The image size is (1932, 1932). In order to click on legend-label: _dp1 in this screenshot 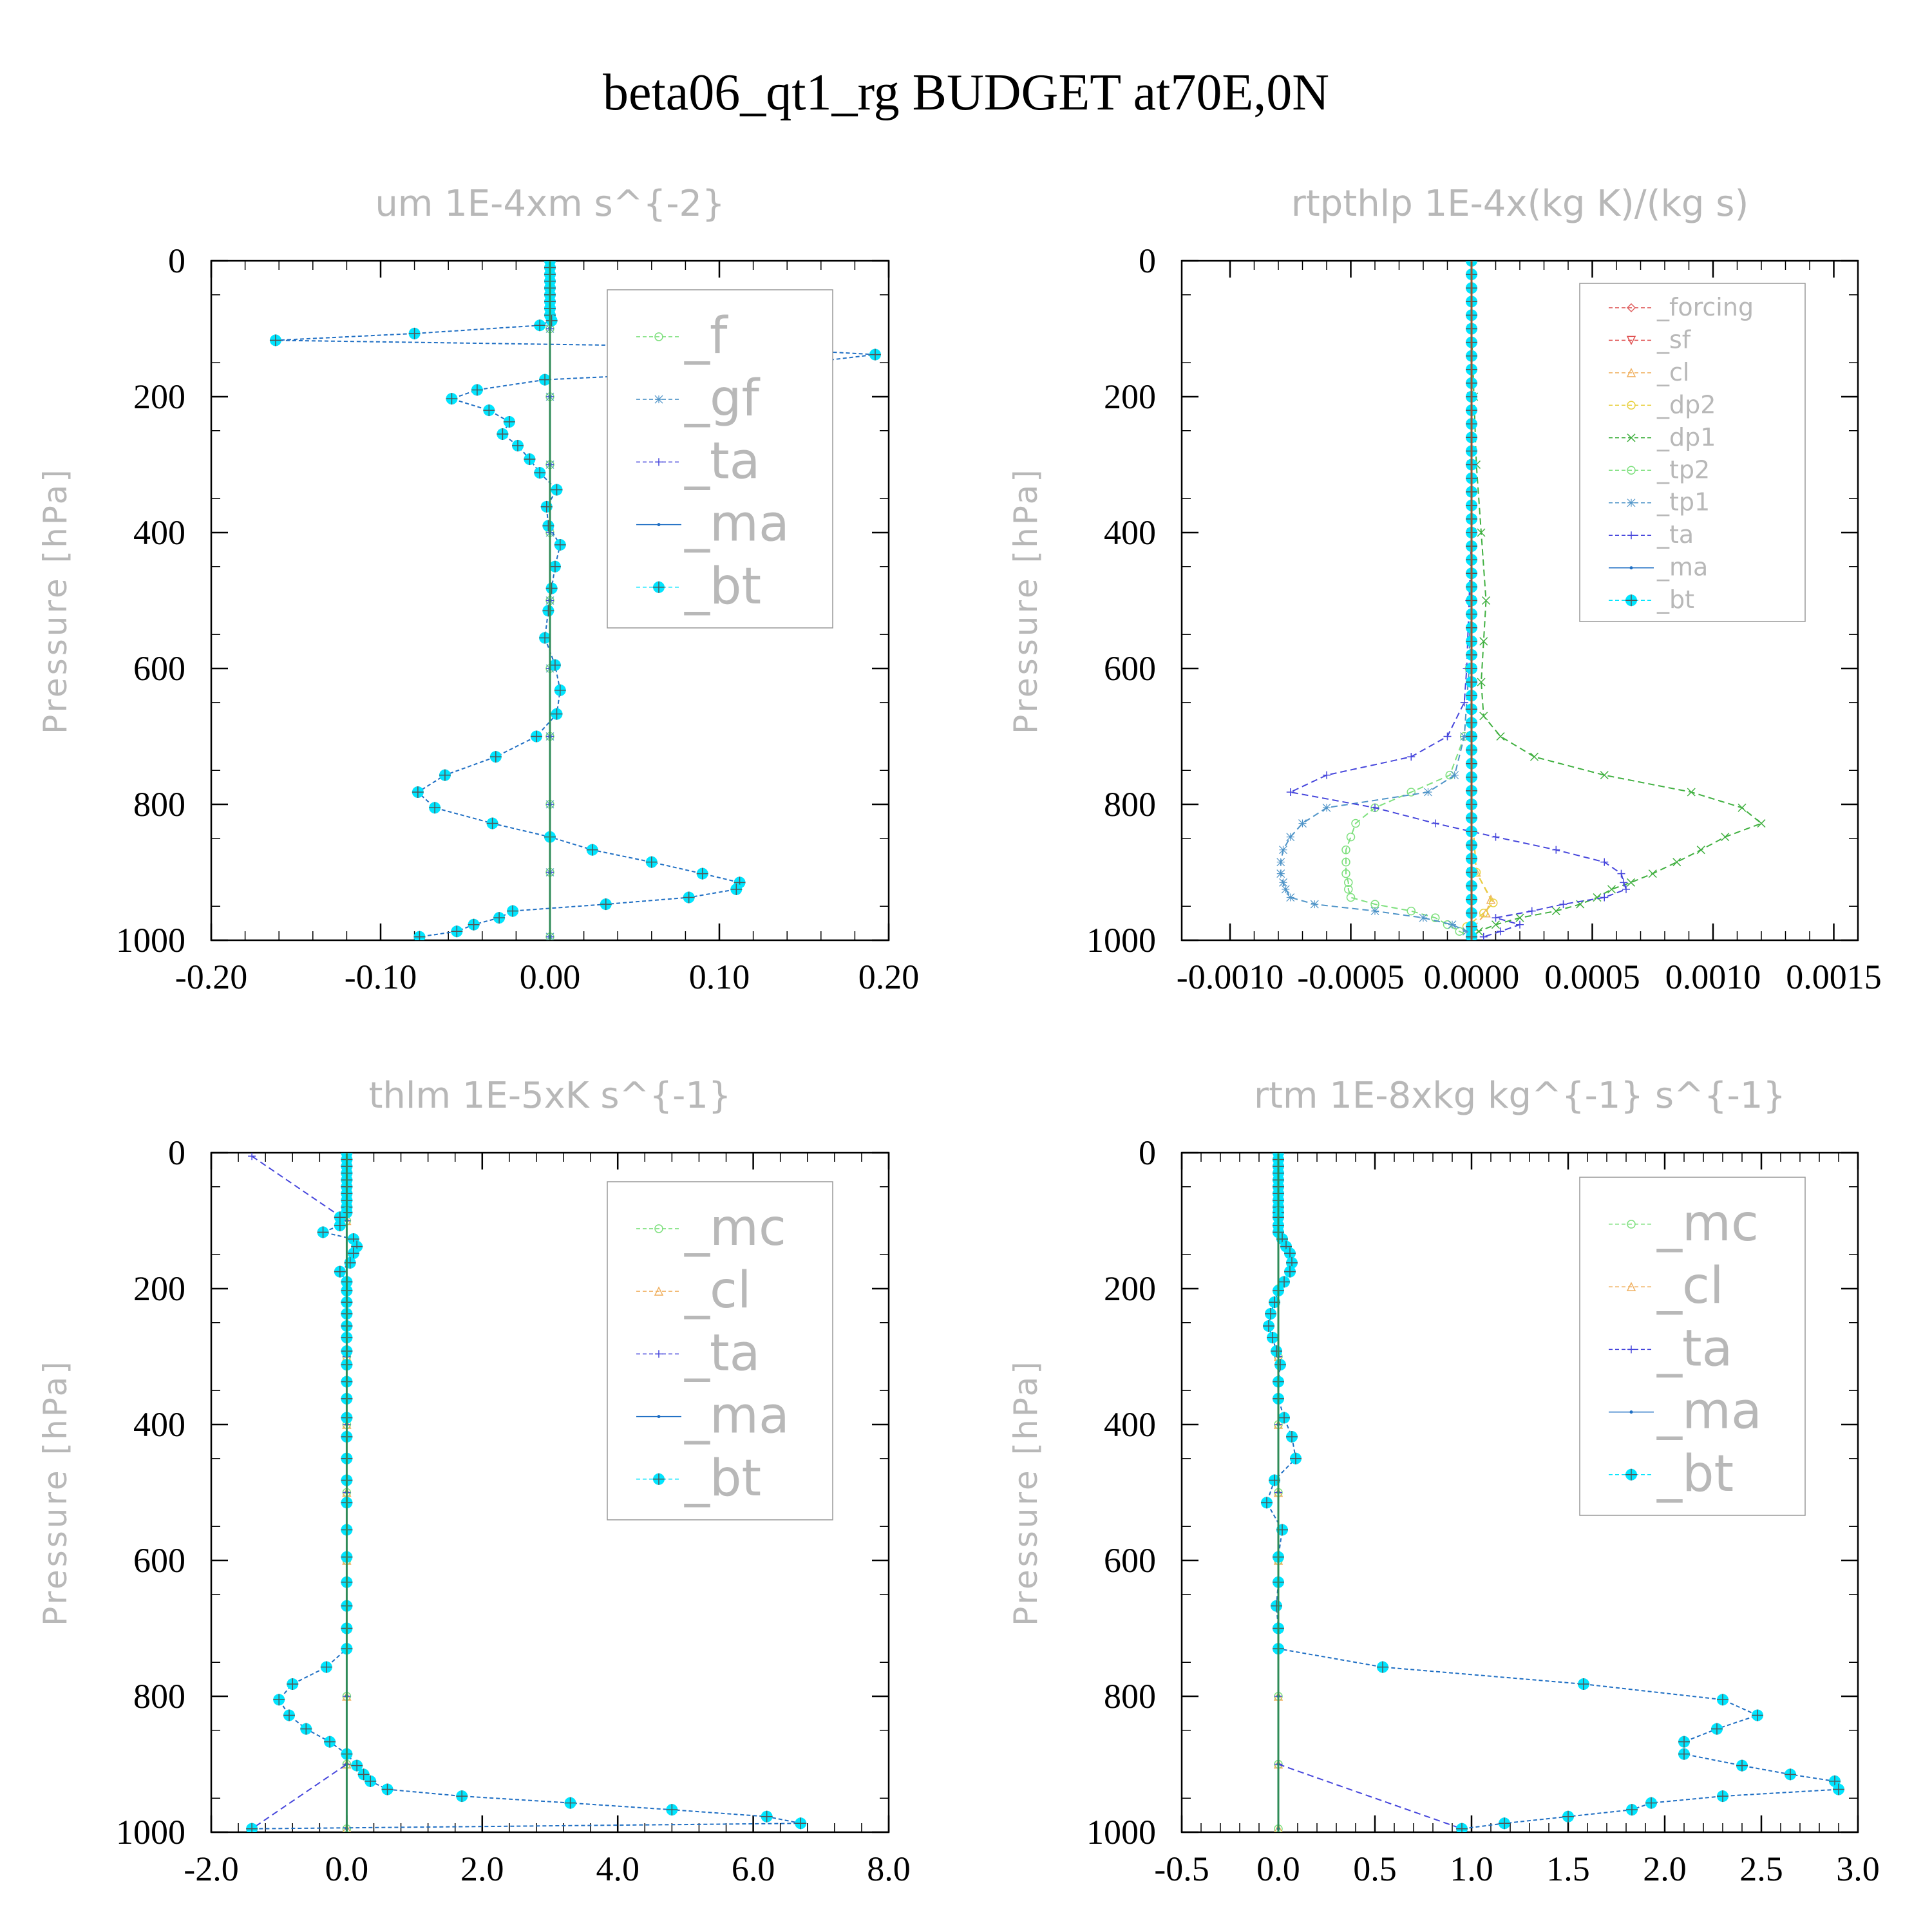, I will do `click(1686, 437)`.